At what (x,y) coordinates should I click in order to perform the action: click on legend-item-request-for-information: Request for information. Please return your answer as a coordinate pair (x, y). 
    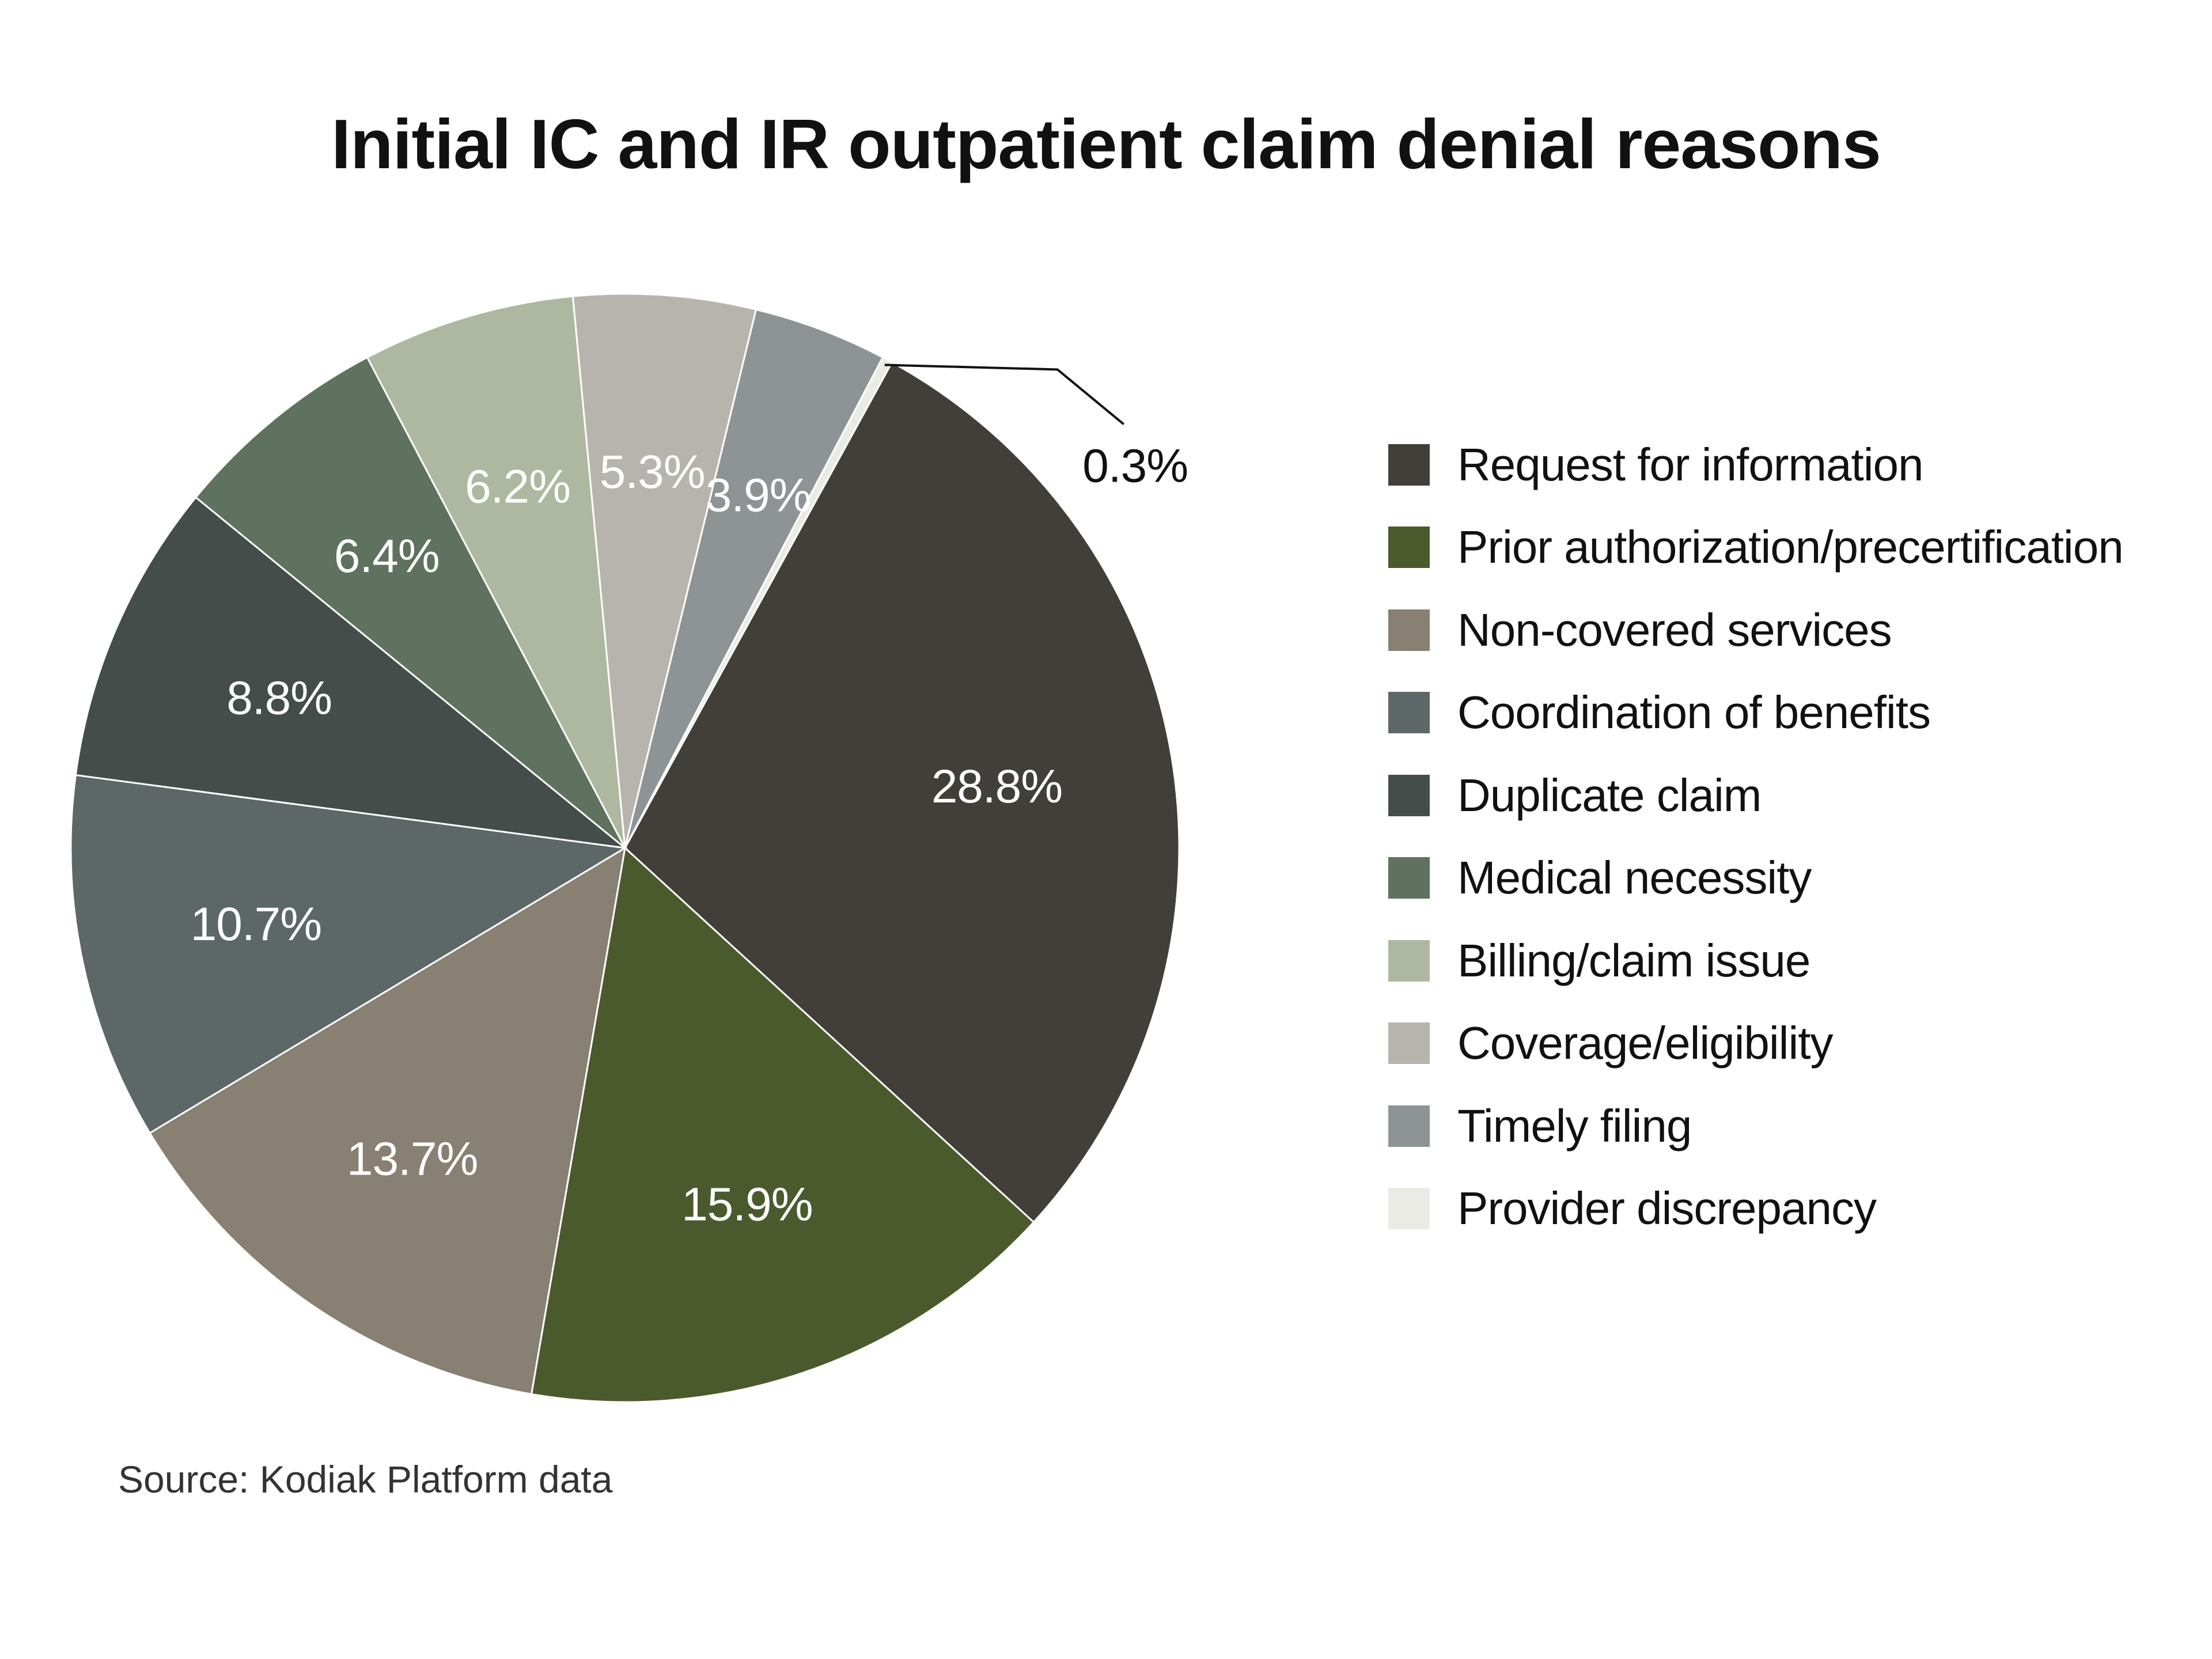
    Looking at the image, I should click on (1755, 464).